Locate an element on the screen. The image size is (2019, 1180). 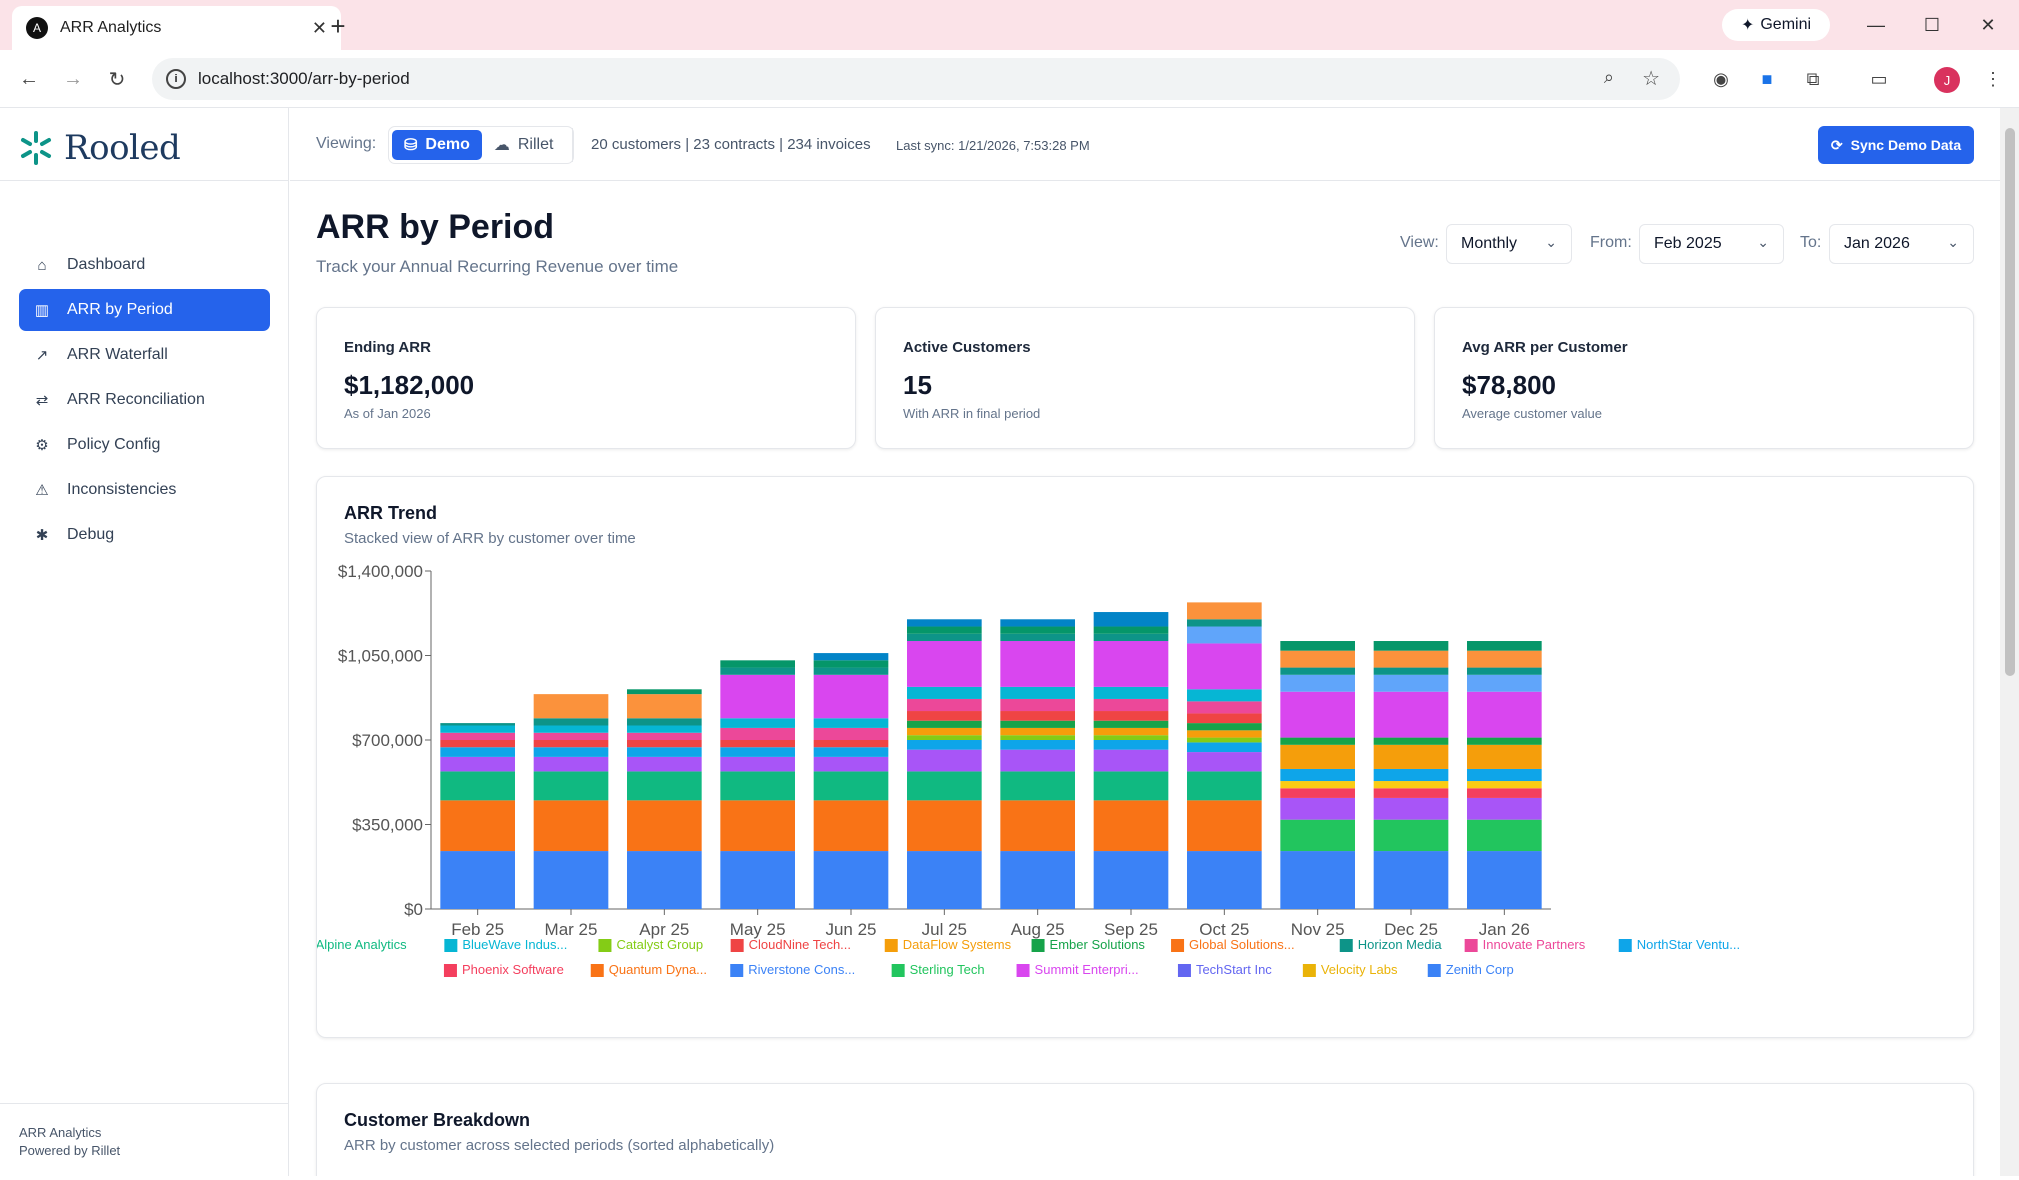
profile-avatar: J is located at coordinates (1947, 80).